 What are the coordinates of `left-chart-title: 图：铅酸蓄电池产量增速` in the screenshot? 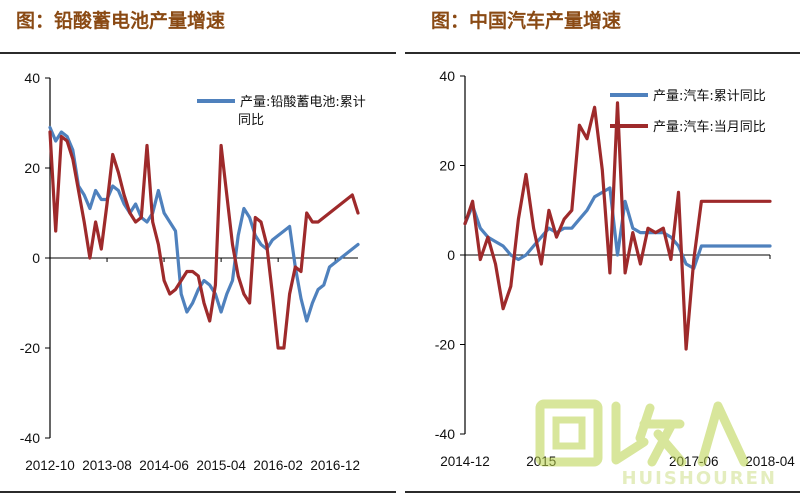 It's located at (121, 21).